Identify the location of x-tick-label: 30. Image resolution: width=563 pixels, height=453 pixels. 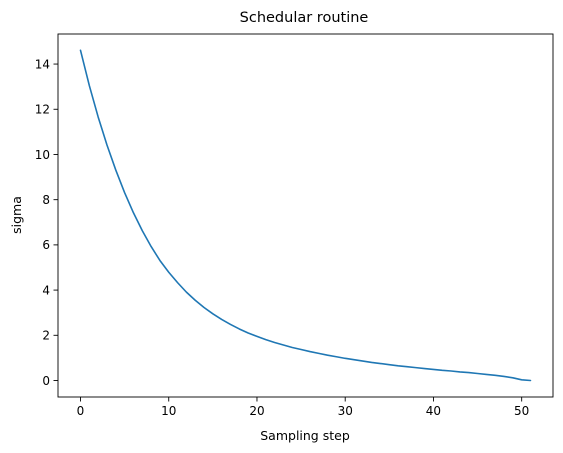
(345, 411).